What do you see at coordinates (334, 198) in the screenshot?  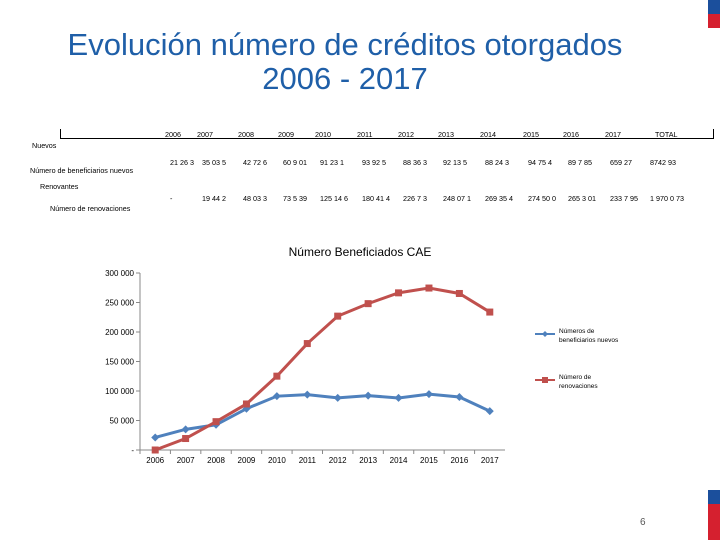 I see `table-cell-renewal: 125 14 6` at bounding box center [334, 198].